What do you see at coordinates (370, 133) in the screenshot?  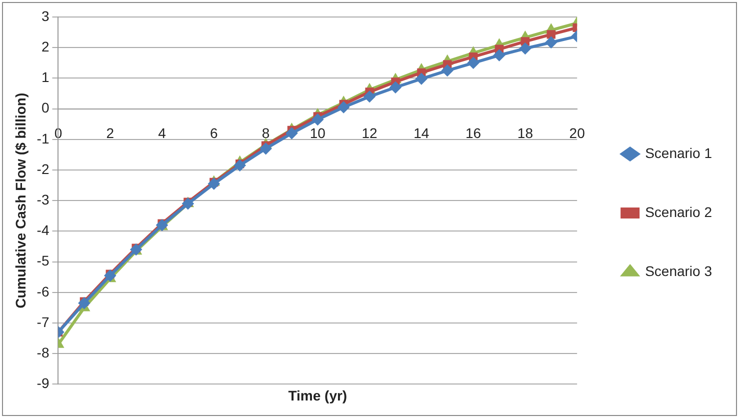 I see `x-tick-label: 12` at bounding box center [370, 133].